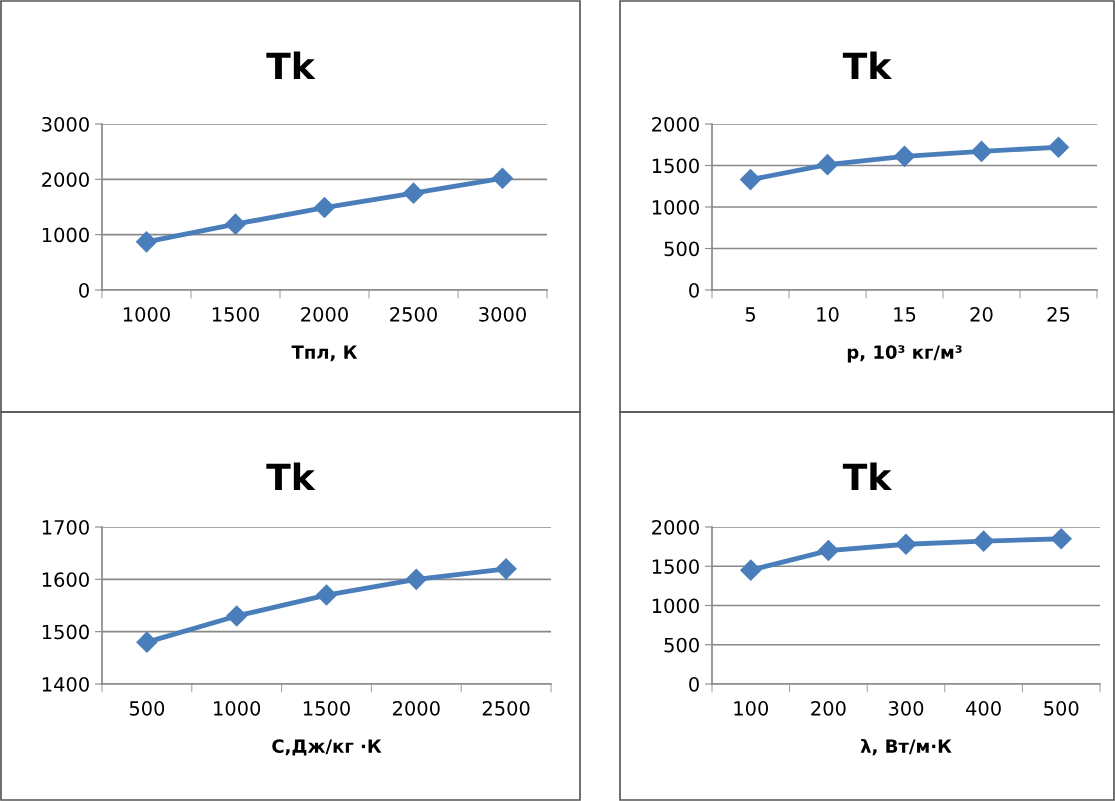 The width and height of the screenshot is (1115, 801). I want to click on x-tick-label: 300, so click(906, 708).